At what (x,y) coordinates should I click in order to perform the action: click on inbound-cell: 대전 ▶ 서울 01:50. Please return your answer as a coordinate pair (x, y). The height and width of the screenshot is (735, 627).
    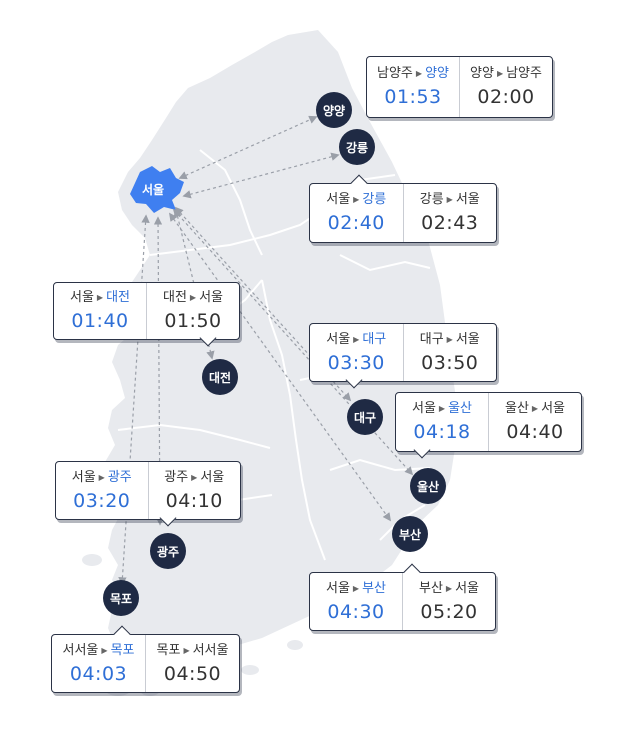
    Looking at the image, I should click on (192, 311).